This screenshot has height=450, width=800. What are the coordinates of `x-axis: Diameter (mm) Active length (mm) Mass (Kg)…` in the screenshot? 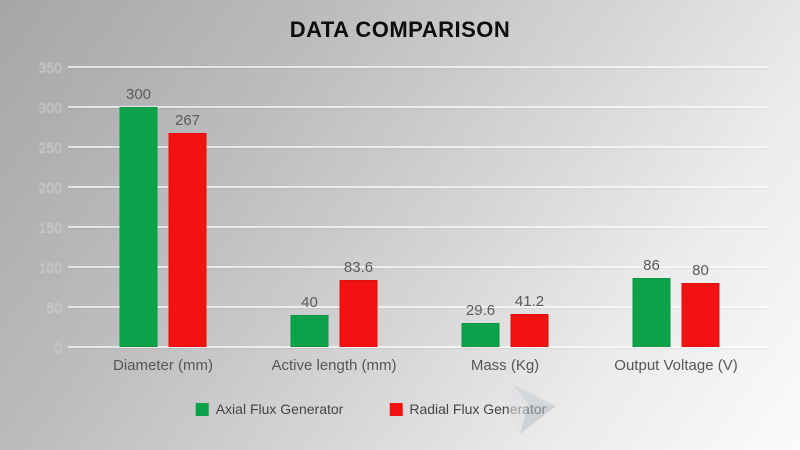 It's located at (418, 368).